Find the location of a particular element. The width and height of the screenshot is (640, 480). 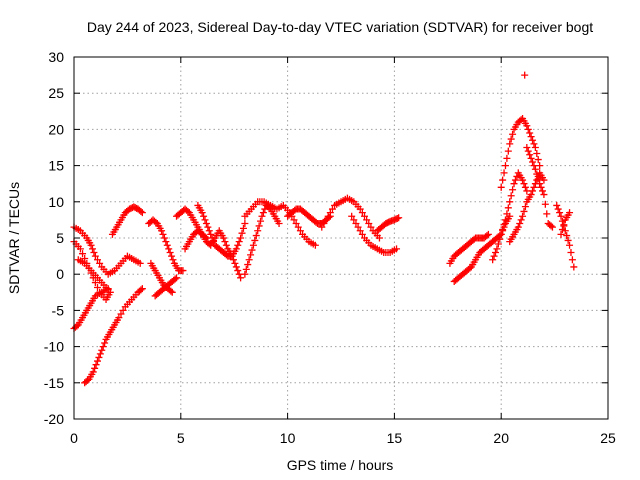

x-tick-label: 10 is located at coordinates (288, 438).